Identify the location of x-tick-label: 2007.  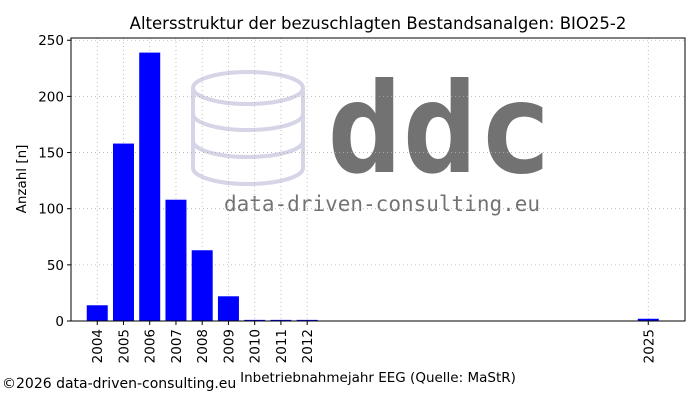
(177, 346).